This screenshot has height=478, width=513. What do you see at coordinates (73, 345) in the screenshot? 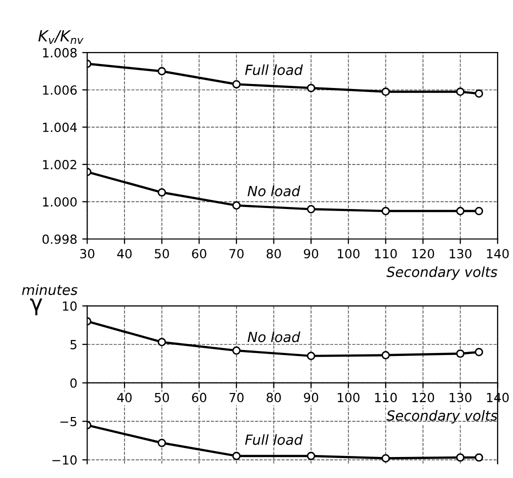
I see `y-tick-label: 5` at bounding box center [73, 345].